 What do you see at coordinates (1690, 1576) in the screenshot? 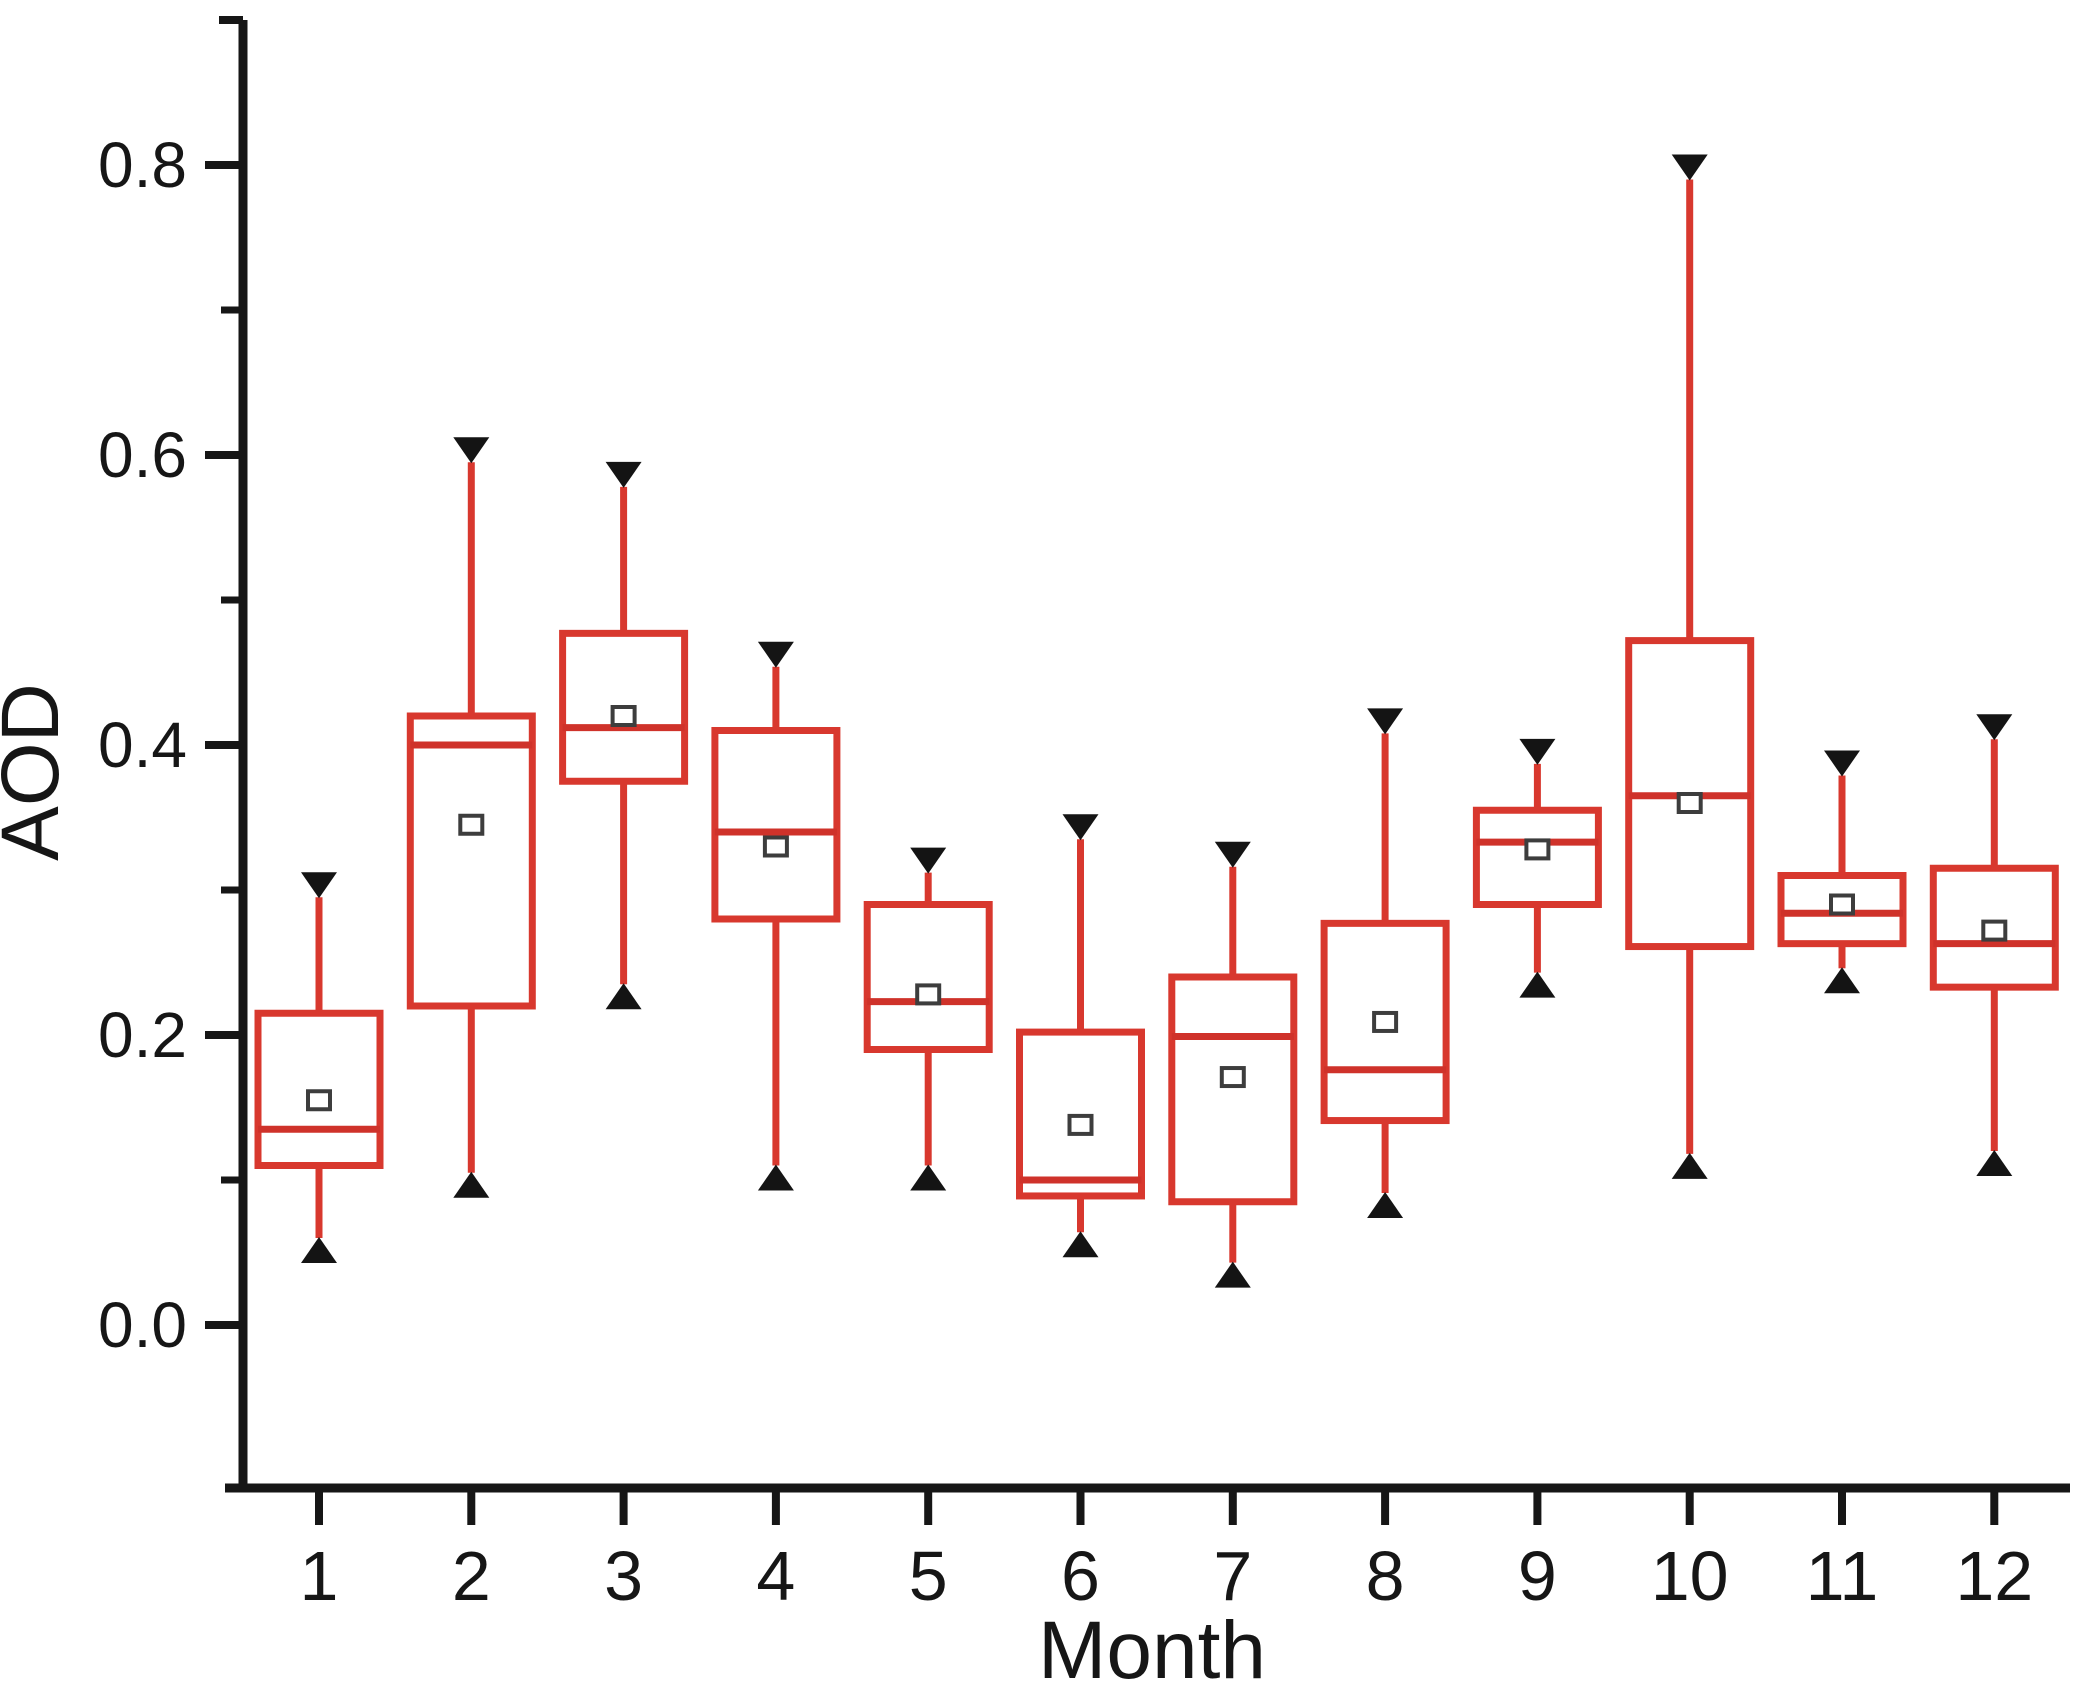
I see `x-tick-label: 10` at bounding box center [1690, 1576].